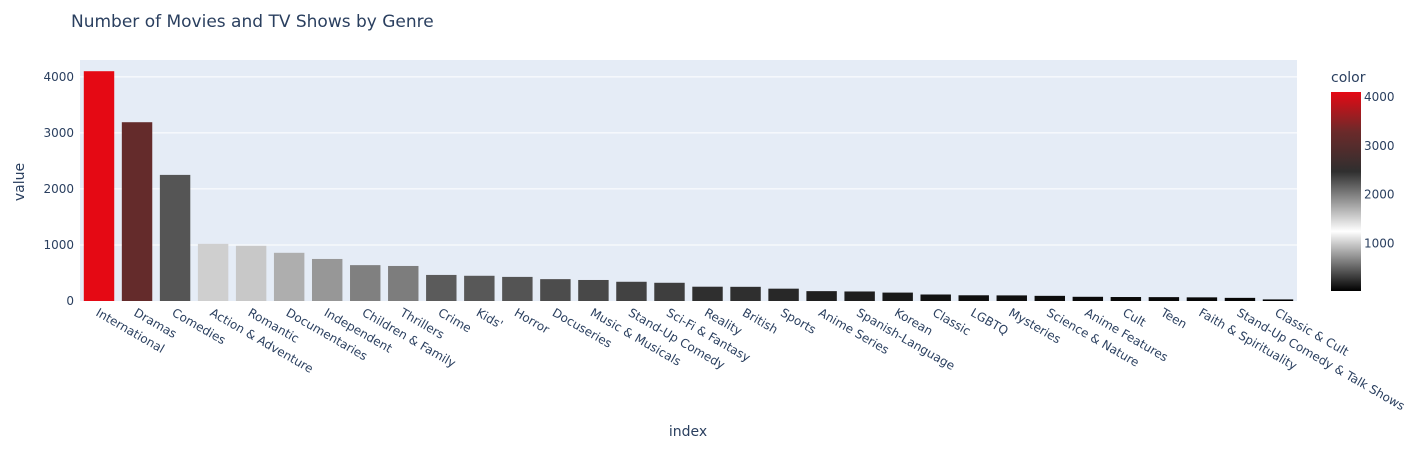 This screenshot has height=450, width=1423. What do you see at coordinates (1320, 359) in the screenshot?
I see `x-tick-label: Stand-Up Comedy & Talk Shows` at bounding box center [1320, 359].